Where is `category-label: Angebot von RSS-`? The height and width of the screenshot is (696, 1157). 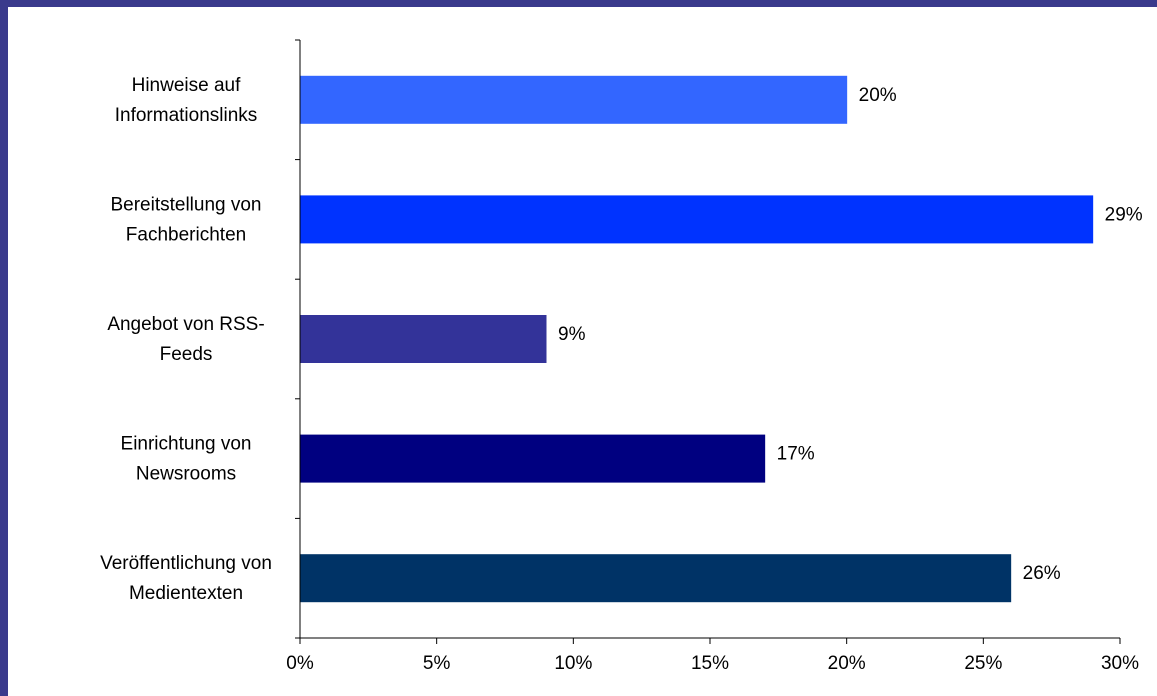 category-label: Angebot von RSS- is located at coordinates (185, 324).